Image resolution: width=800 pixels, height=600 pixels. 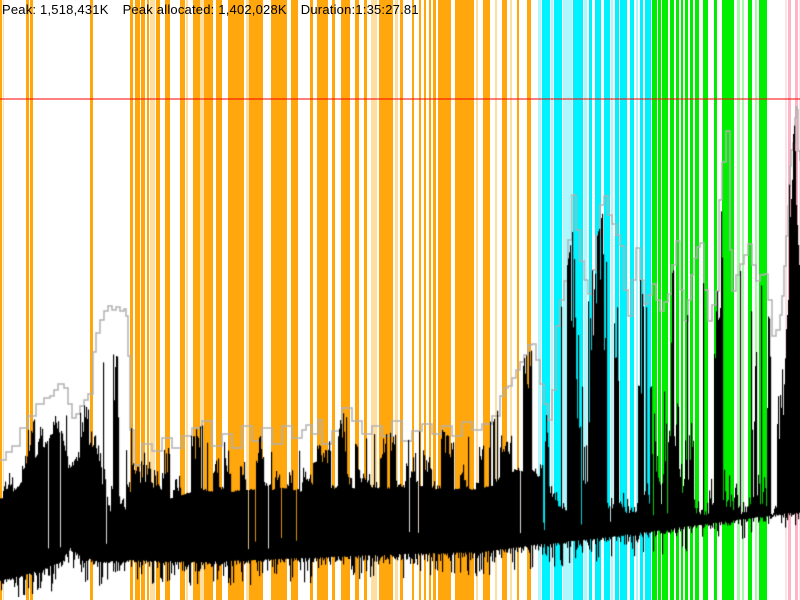 I want to click on peak-threshold-line, so click(x=400, y=99).